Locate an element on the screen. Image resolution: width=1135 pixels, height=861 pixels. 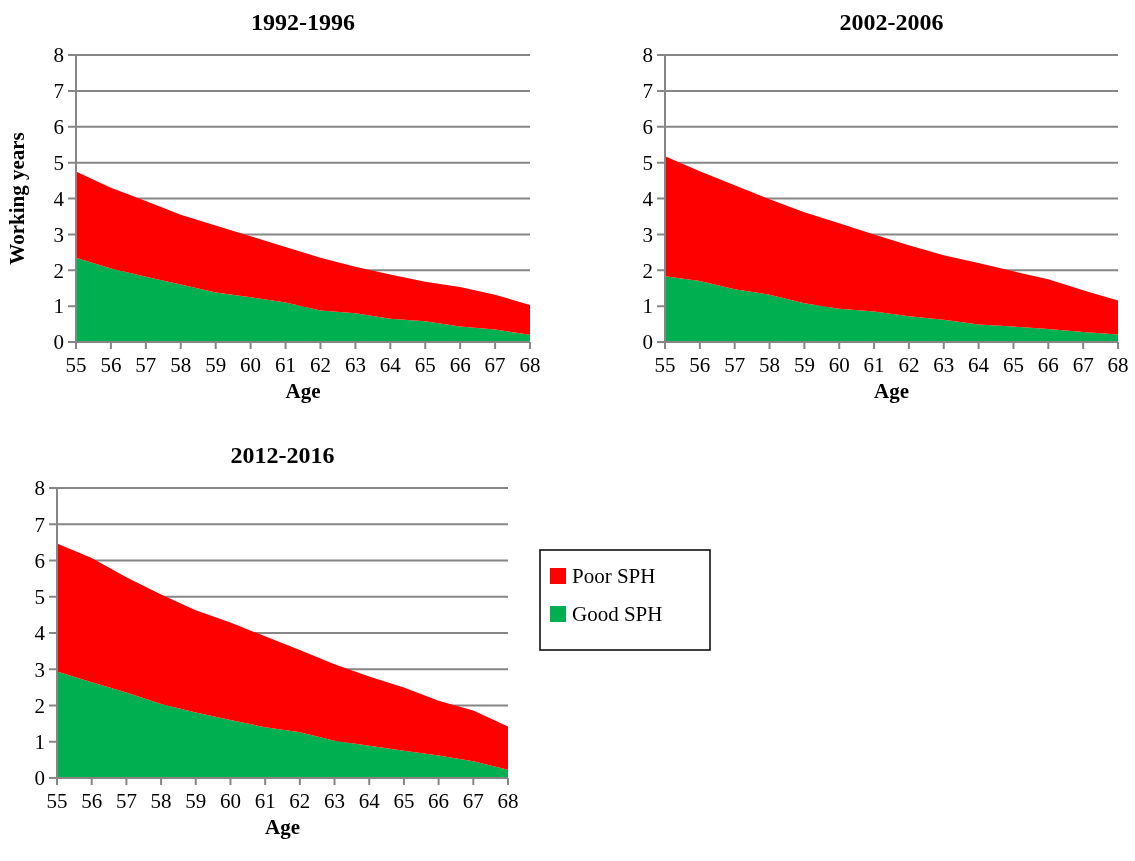
chart-title: 2002-2006 is located at coordinates (891, 22).